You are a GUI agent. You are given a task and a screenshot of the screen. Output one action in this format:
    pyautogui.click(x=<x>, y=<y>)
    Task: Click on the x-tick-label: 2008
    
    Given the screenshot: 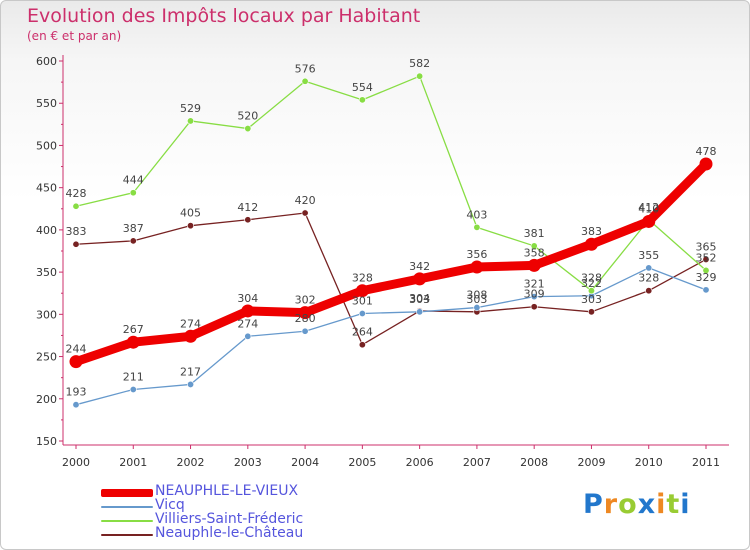 What is the action you would take?
    pyautogui.click(x=534, y=462)
    